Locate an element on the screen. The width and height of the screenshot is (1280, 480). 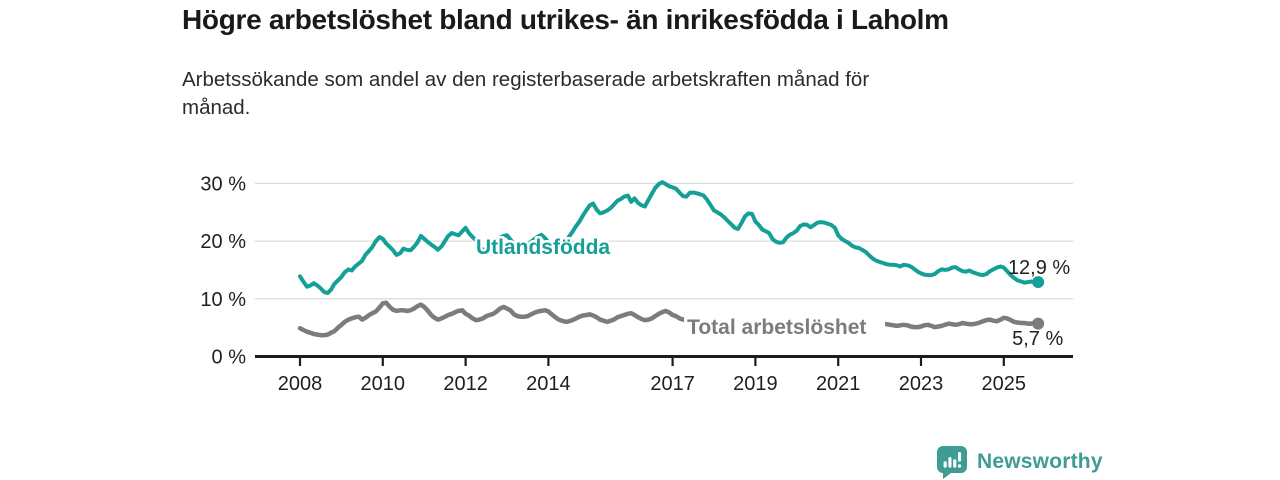
y-tick-label: 10 % is located at coordinates (223, 300).